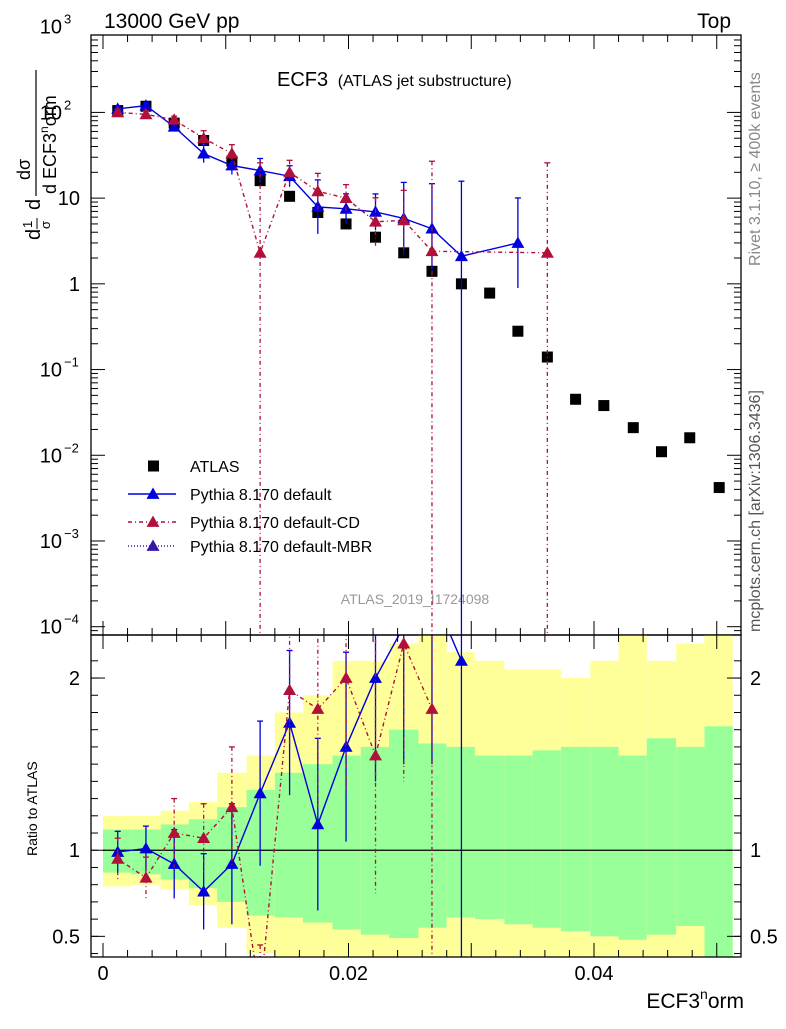  Describe the element at coordinates (66, 937) in the screenshot. I see `ratio-y-tick-label: 0.5` at that location.